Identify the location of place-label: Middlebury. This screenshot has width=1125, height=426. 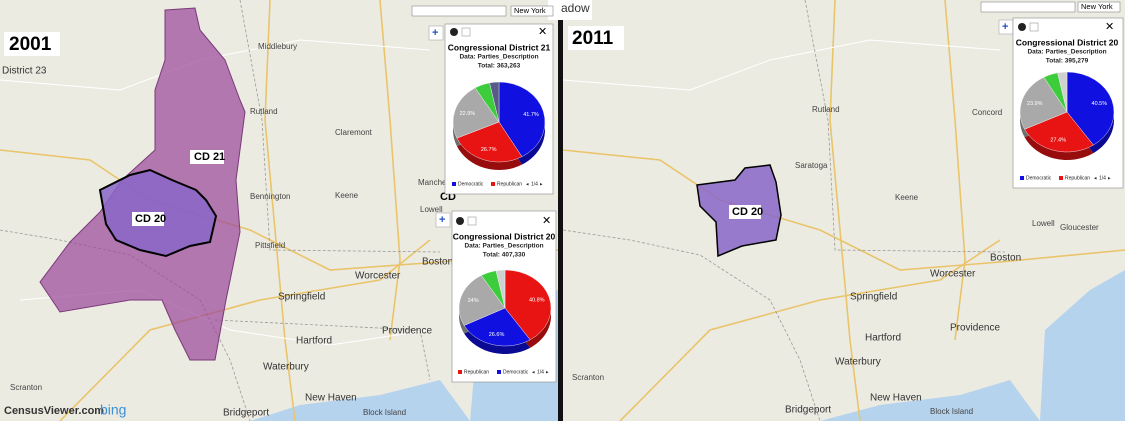
(277, 46).